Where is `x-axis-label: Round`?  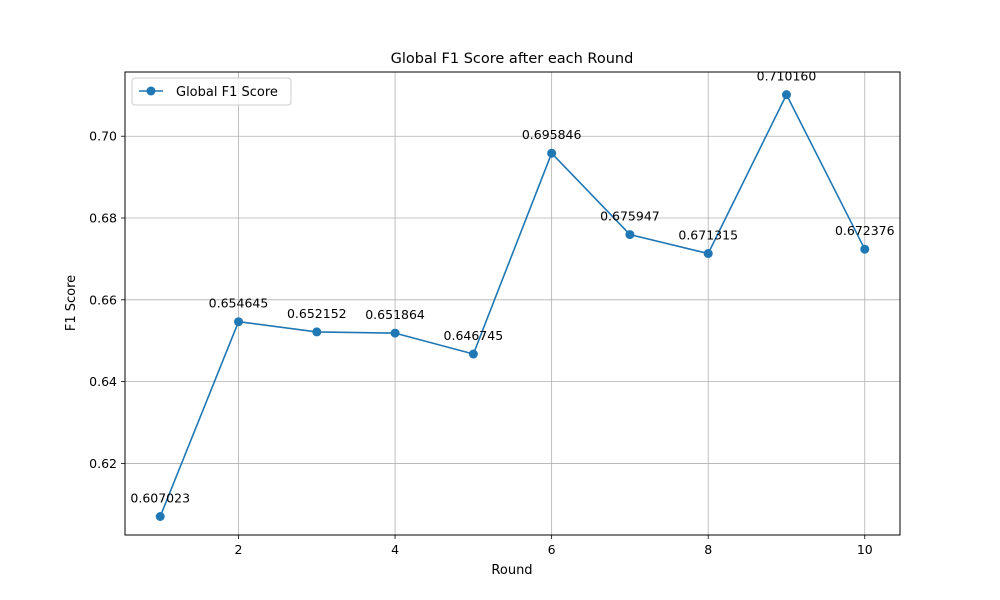 x-axis-label: Round is located at coordinates (511, 570).